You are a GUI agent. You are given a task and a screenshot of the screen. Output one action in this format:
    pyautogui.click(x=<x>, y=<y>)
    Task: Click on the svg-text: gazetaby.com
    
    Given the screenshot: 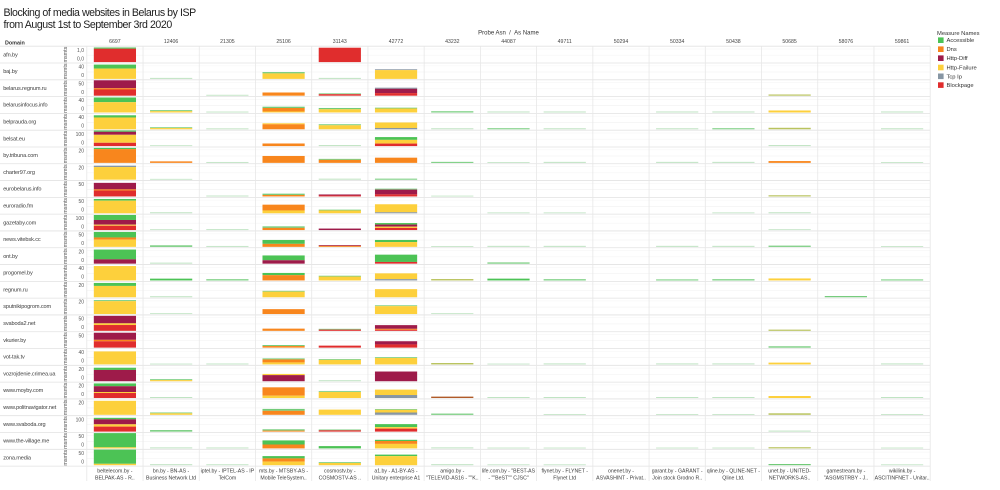 What is the action you would take?
    pyautogui.click(x=19, y=223)
    